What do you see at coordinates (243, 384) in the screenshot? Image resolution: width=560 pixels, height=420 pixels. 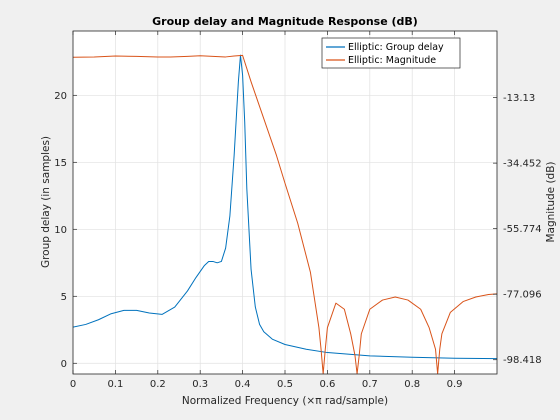 I see `x-tick-label: 0.4` at bounding box center [243, 384].